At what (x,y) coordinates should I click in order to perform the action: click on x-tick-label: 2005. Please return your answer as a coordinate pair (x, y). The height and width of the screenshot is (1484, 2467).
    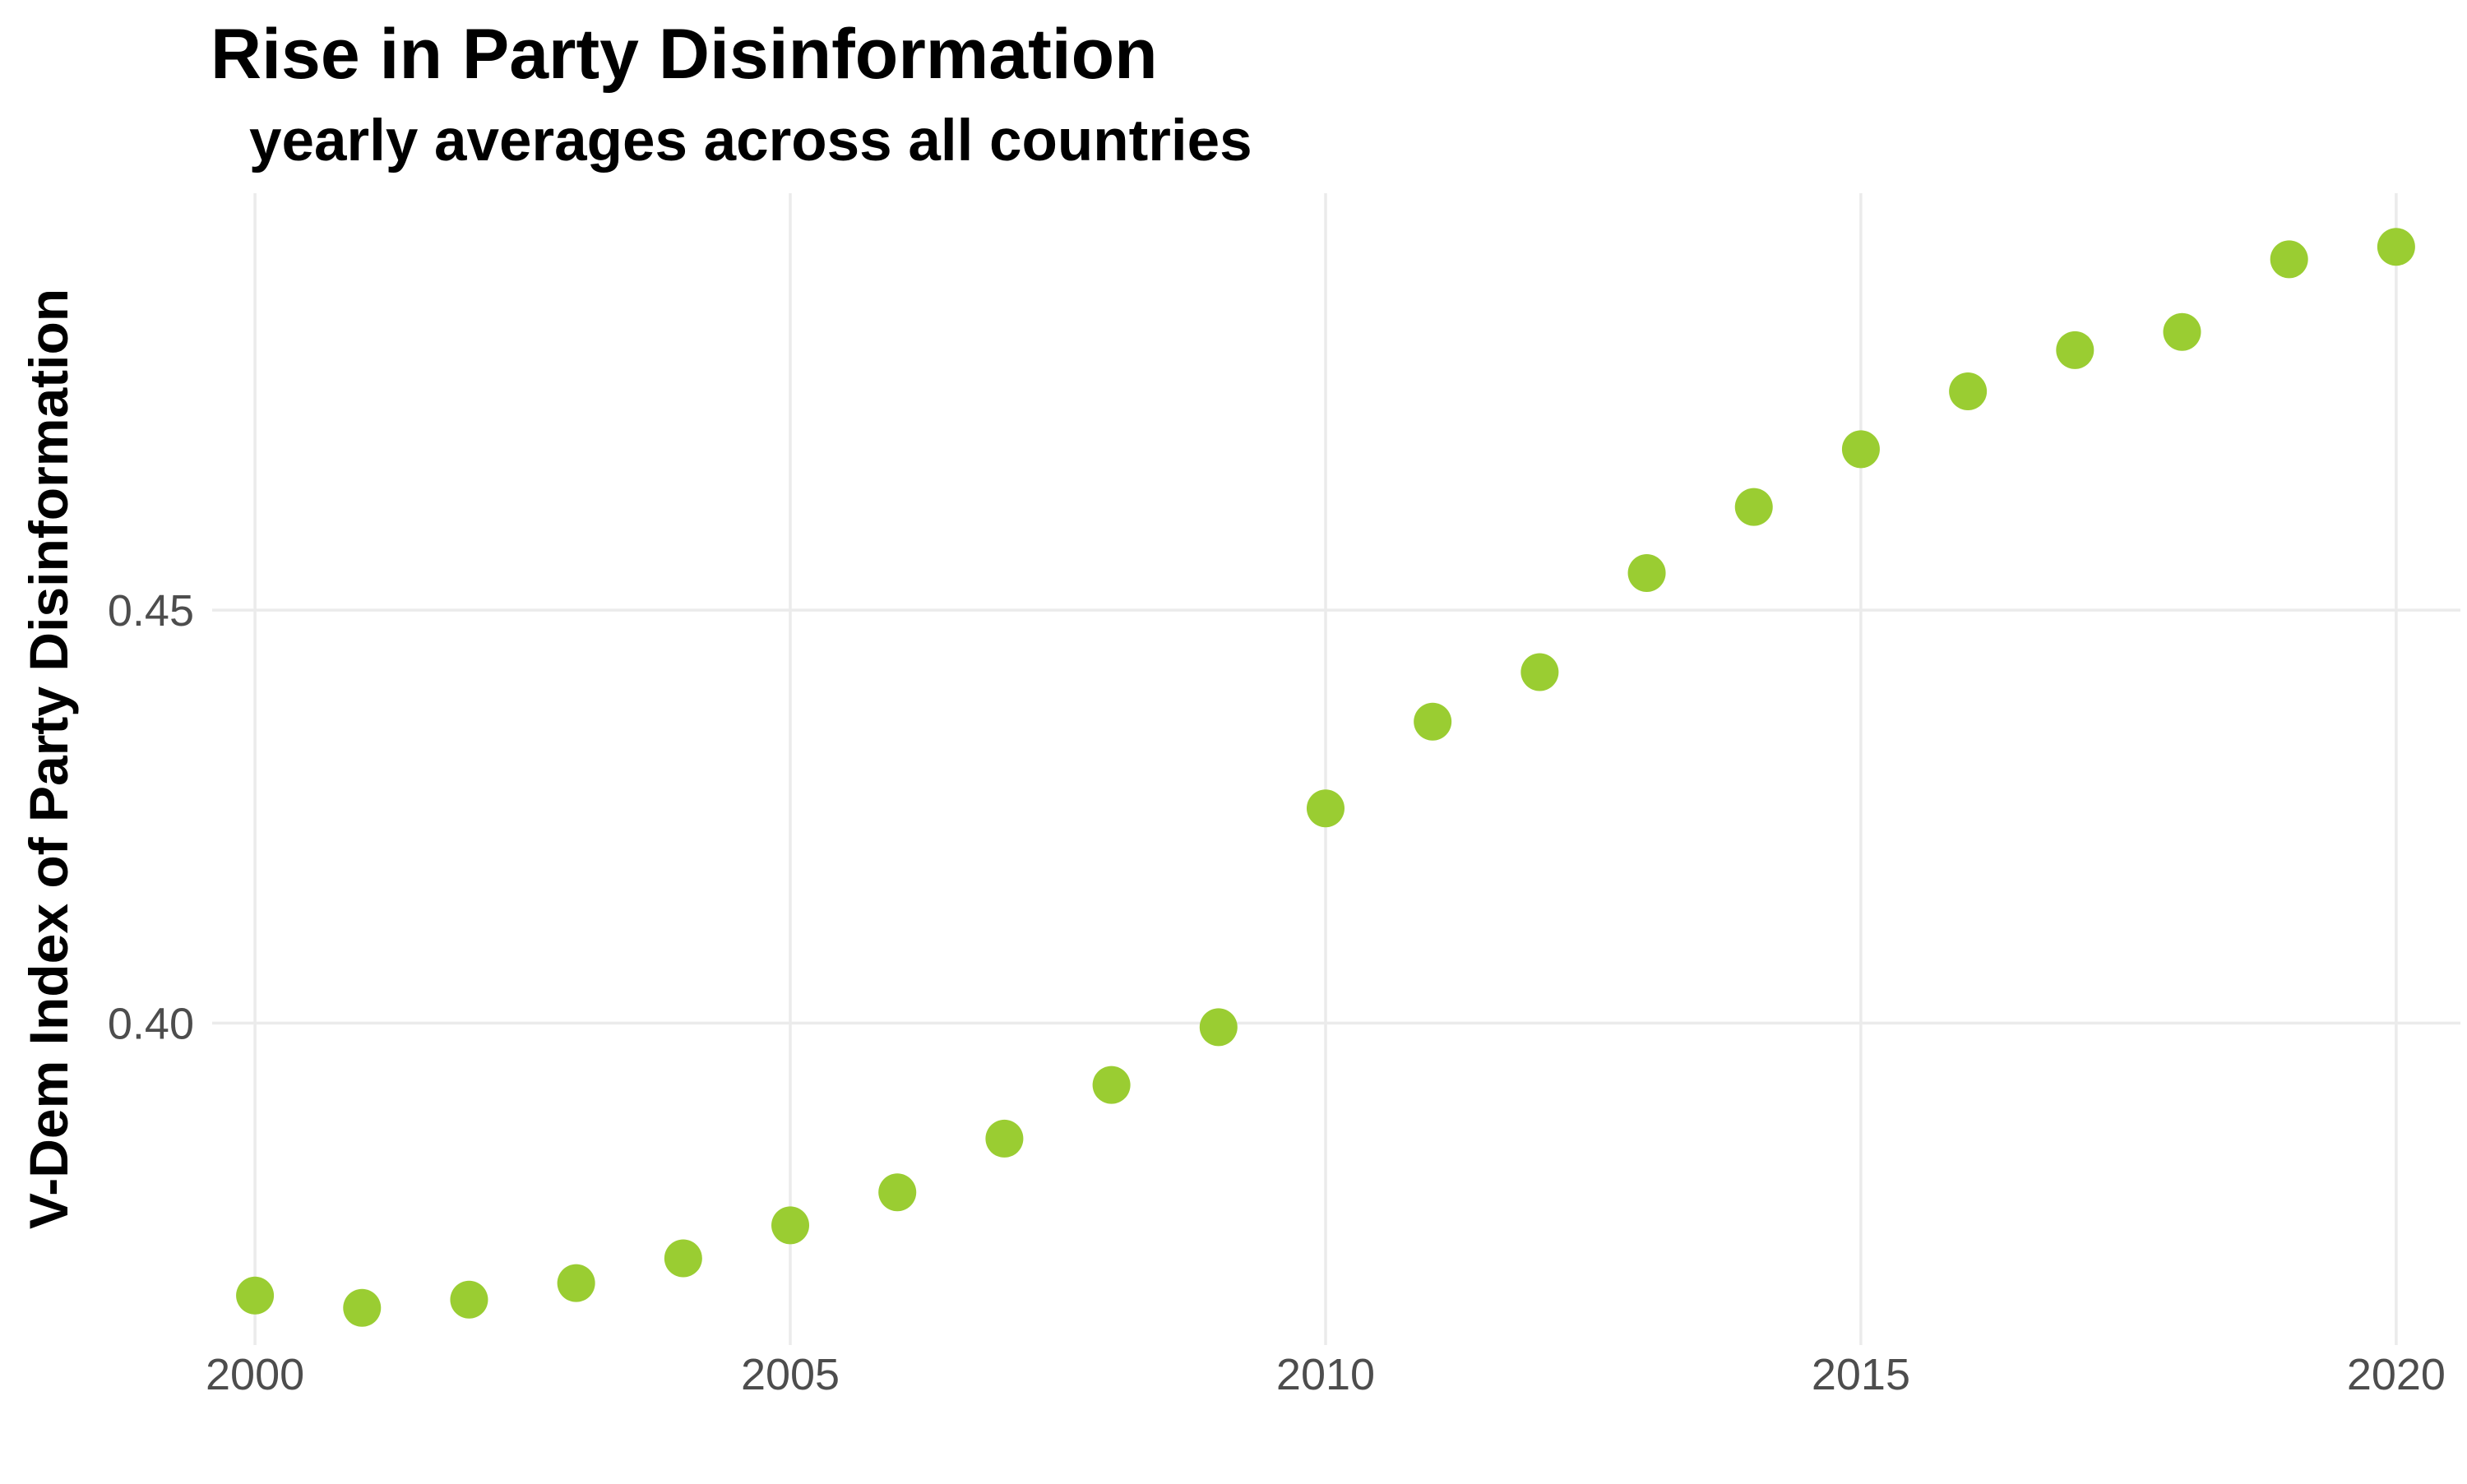
    Looking at the image, I should click on (790, 1374).